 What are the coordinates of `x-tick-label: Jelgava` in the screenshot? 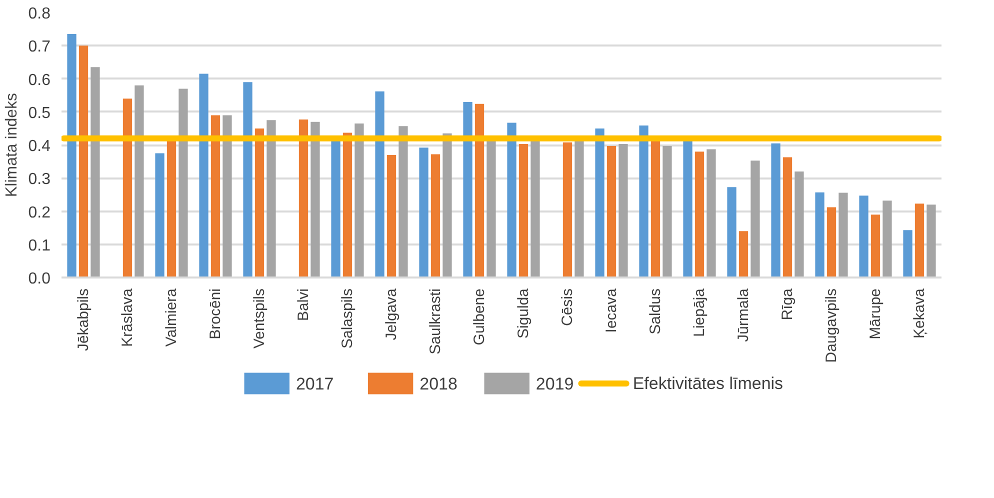 It's located at (391, 314).